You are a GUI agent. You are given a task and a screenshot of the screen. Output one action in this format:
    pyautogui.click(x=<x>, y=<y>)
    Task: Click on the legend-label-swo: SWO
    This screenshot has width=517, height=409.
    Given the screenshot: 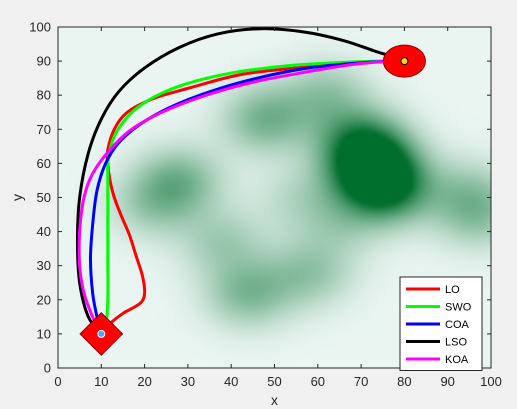 What is the action you would take?
    pyautogui.click(x=458, y=308)
    